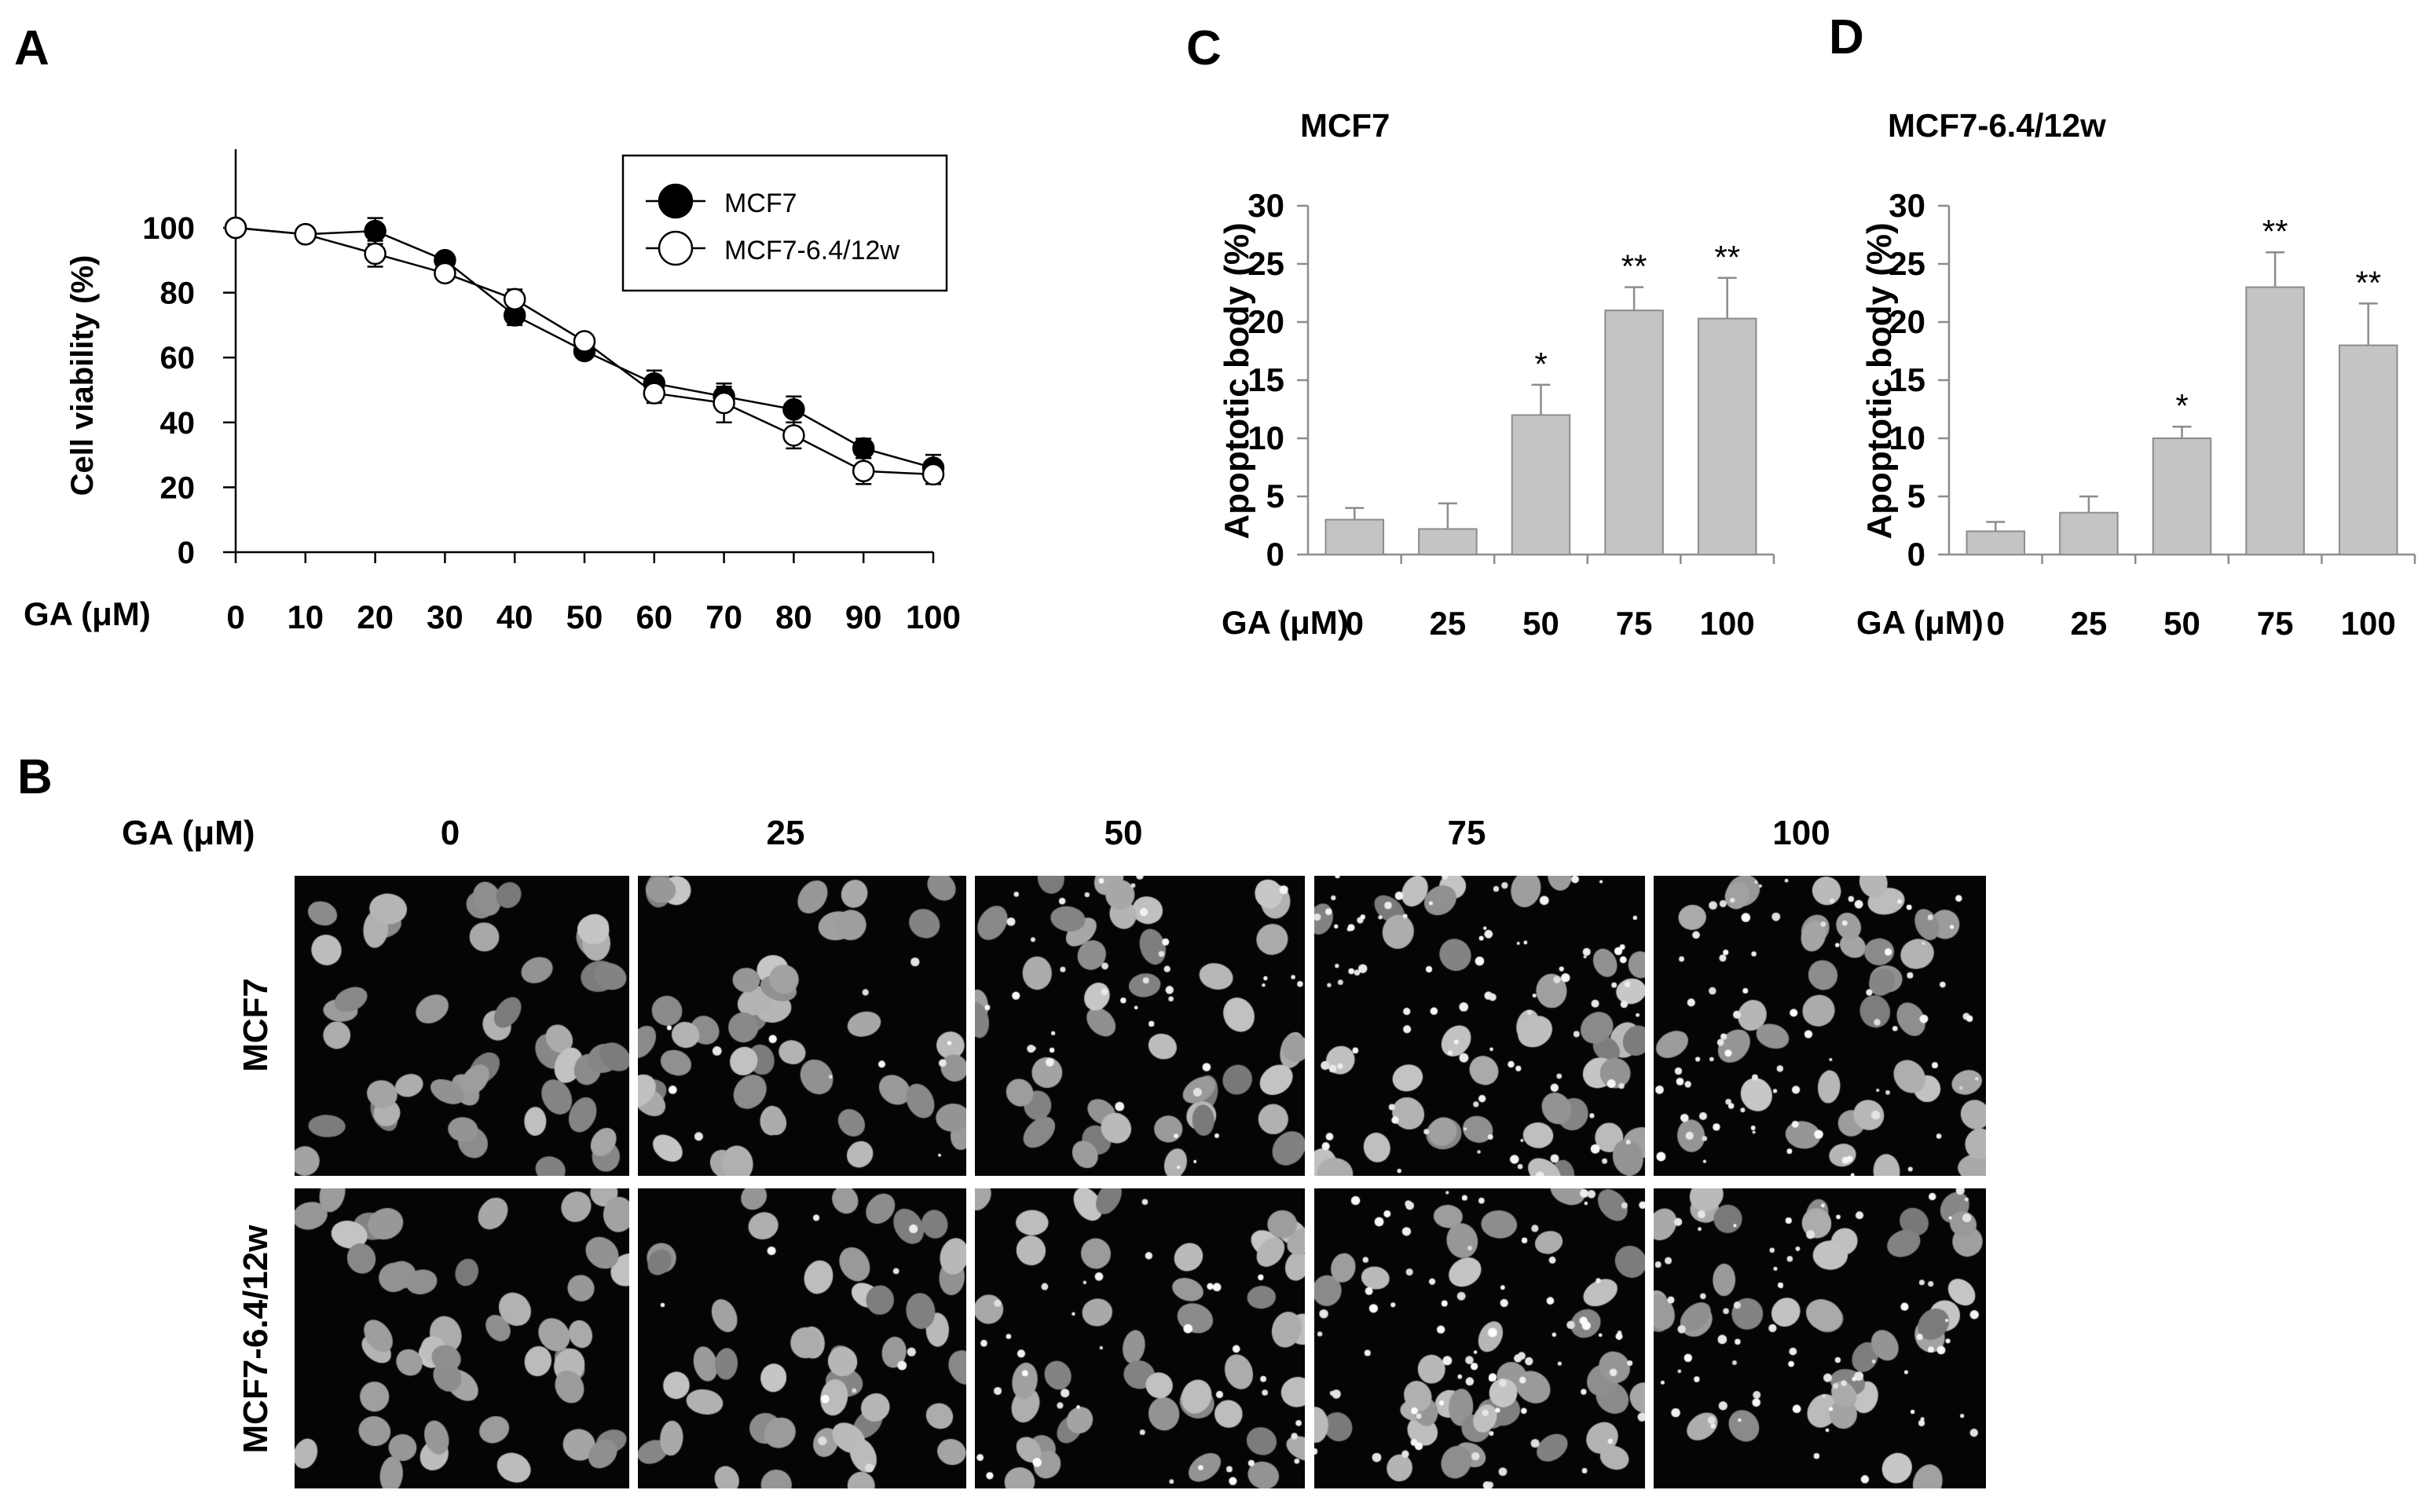  What do you see at coordinates (2368, 623) in the screenshot?
I see `chart-d-x-tick-label: 100` at bounding box center [2368, 623].